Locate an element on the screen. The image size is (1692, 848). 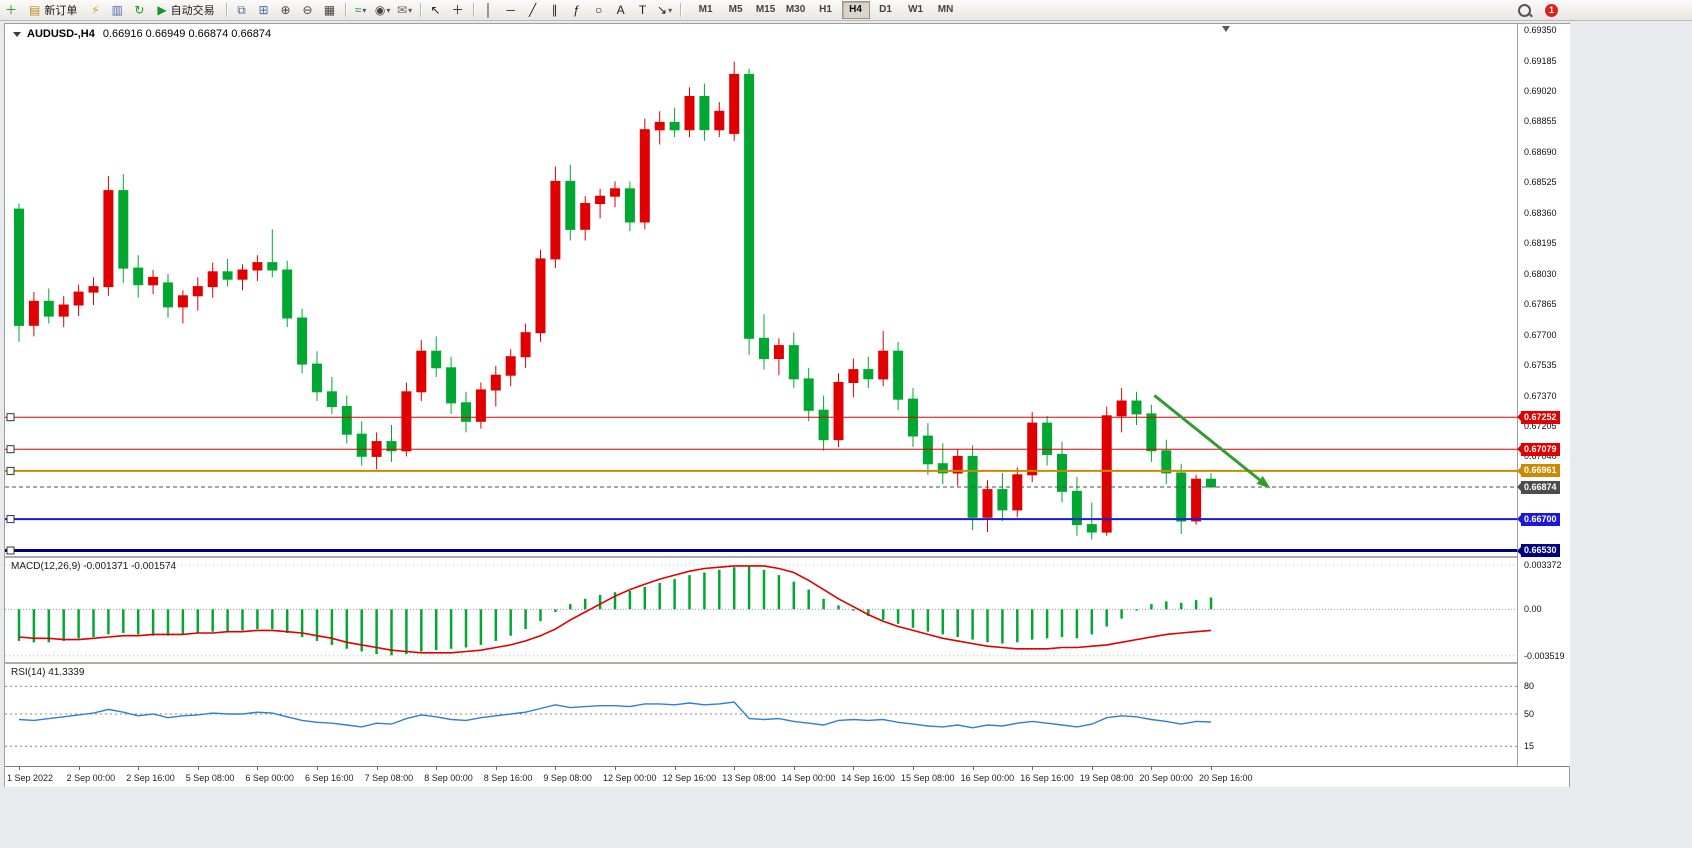
templates-icon: ✉ ▾ is located at coordinates (405, 10).